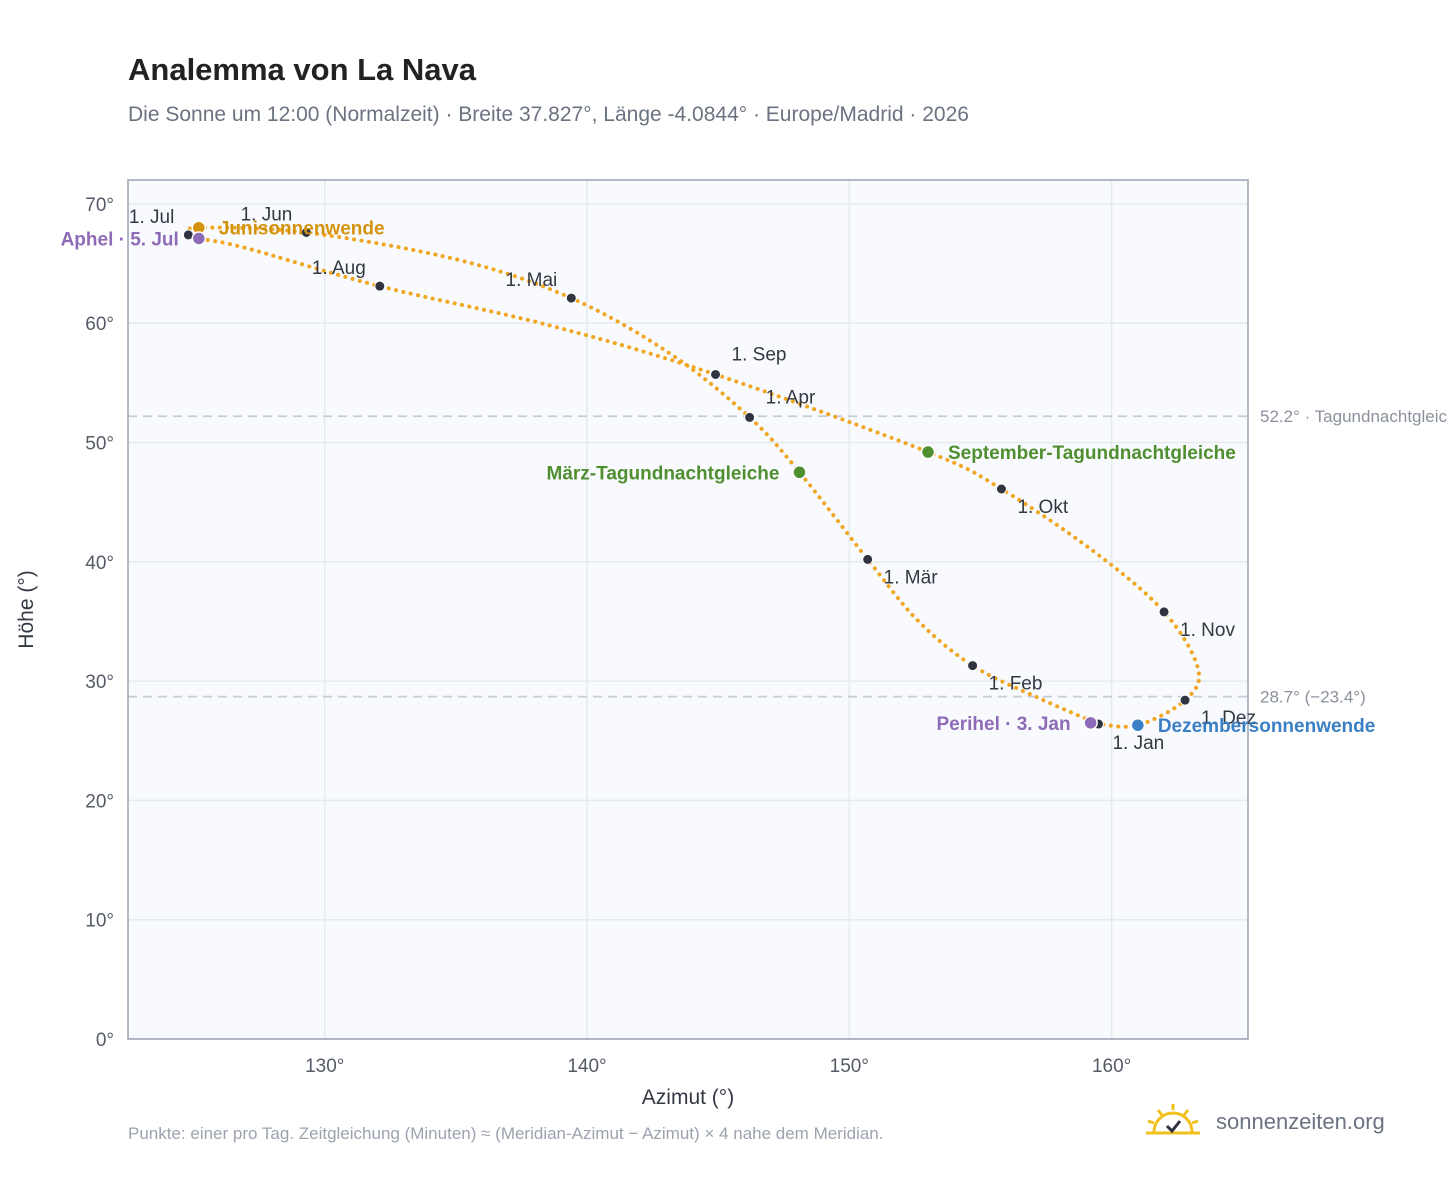 The height and width of the screenshot is (1188, 1448). I want to click on month-label: 1. Jul, so click(151, 217).